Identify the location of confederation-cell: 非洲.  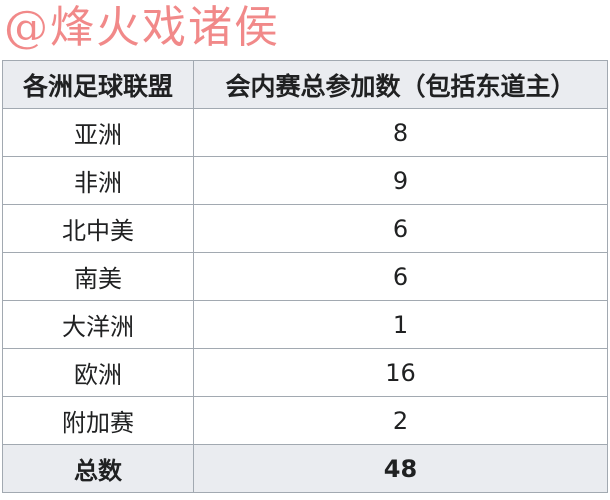
(98, 180).